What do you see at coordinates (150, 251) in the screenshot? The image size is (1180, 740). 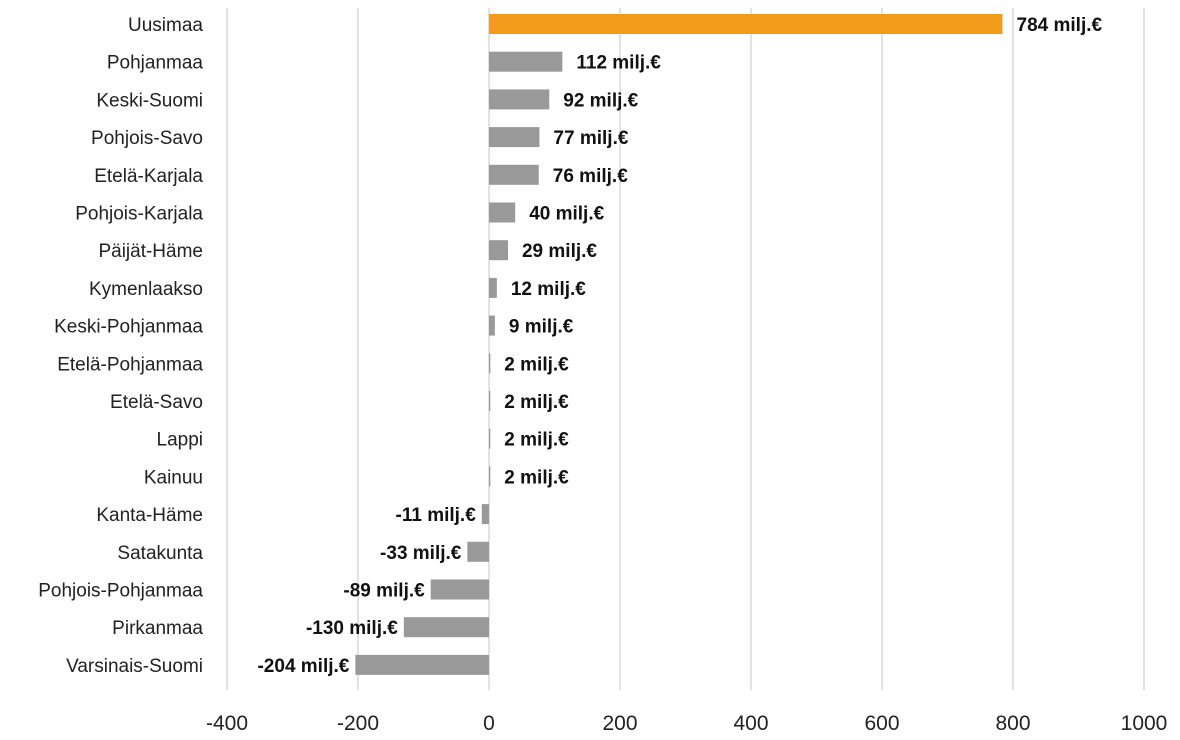 I see `category-label: Päijät-Häme` at bounding box center [150, 251].